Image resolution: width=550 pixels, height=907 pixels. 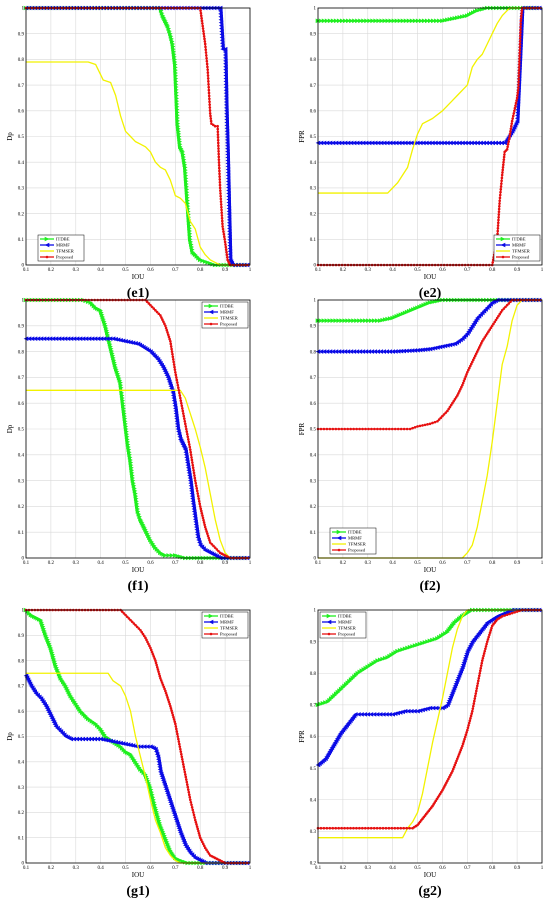 What do you see at coordinates (136, 448) in the screenshot?
I see `series-mrmf` at bounding box center [136, 448].